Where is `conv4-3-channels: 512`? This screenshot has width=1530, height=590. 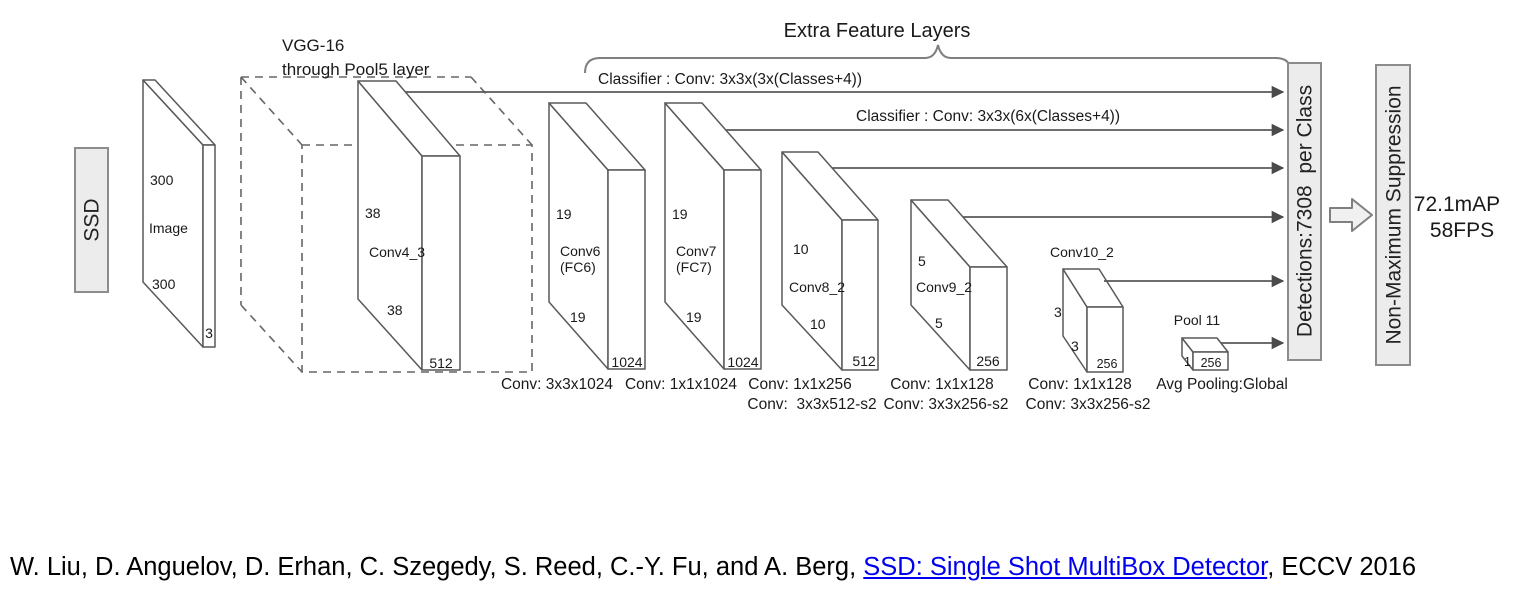 conv4-3-channels: 512 is located at coordinates (441, 363).